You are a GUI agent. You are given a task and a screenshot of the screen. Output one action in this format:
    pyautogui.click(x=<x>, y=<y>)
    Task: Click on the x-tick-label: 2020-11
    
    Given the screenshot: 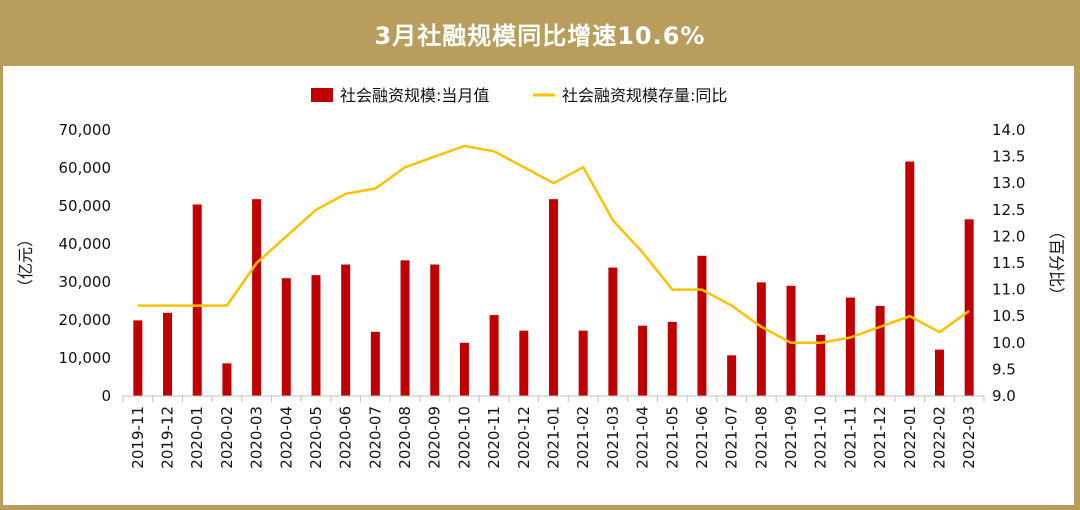 What is the action you would take?
    pyautogui.click(x=494, y=437)
    